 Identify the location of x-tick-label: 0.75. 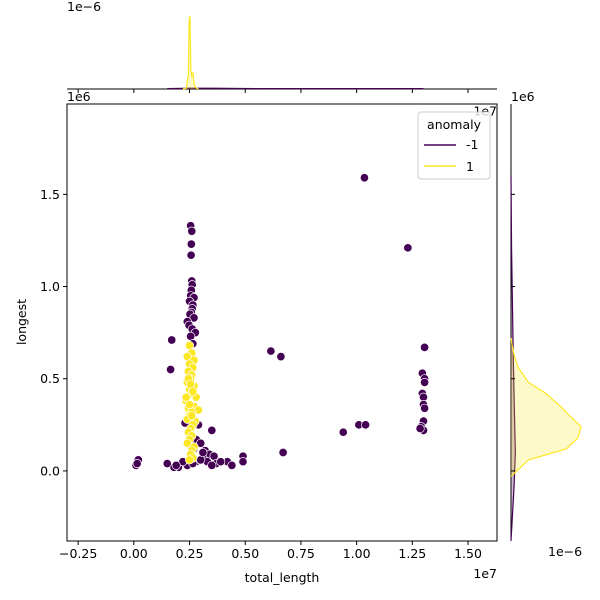
(301, 553).